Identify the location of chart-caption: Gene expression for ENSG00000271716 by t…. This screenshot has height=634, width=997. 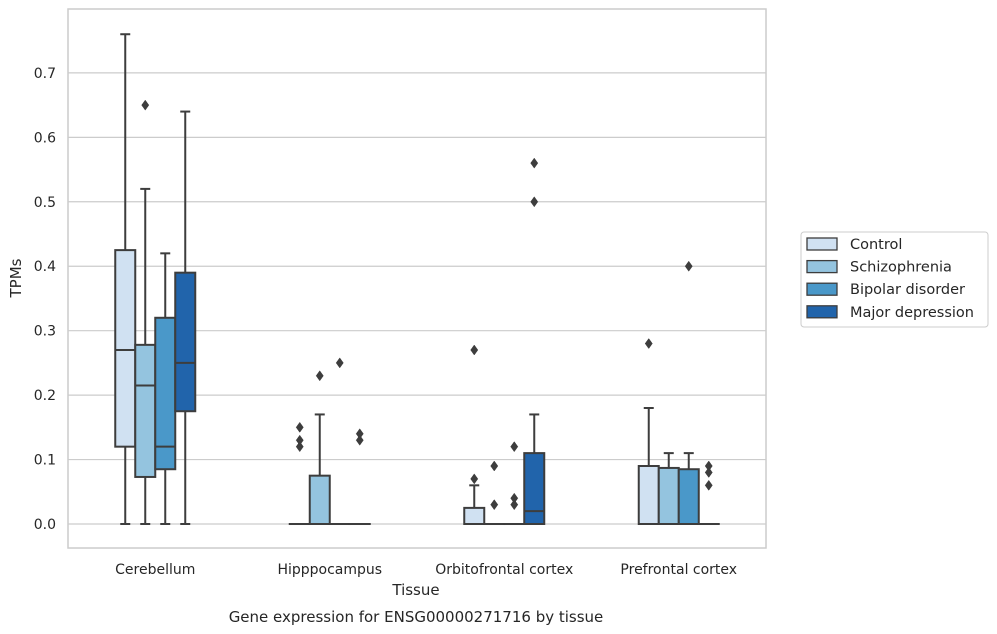
(416, 617).